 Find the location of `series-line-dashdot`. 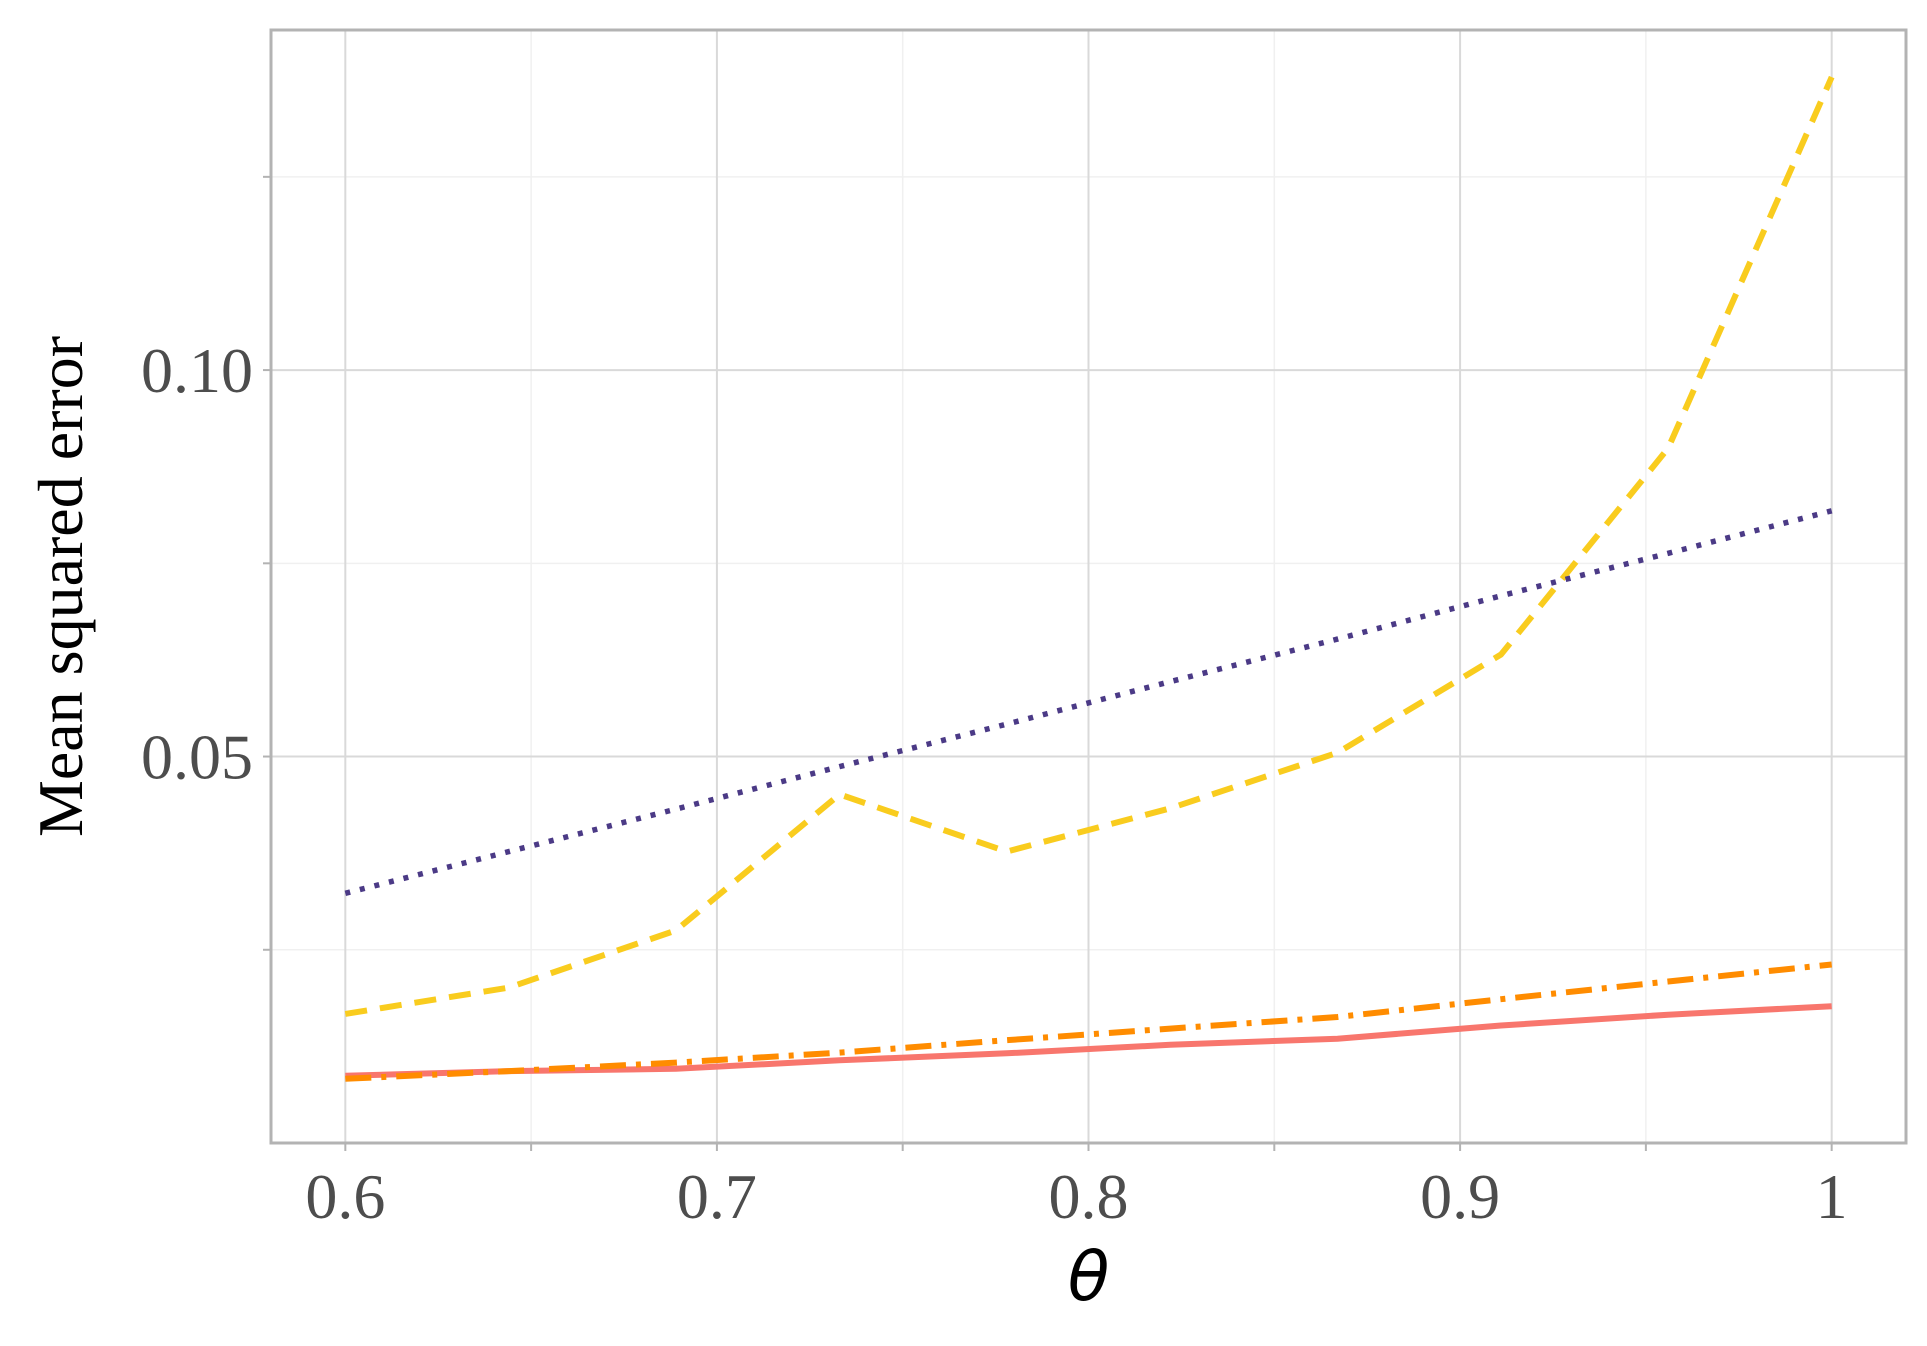

series-line-dashdot is located at coordinates (1089, 1021).